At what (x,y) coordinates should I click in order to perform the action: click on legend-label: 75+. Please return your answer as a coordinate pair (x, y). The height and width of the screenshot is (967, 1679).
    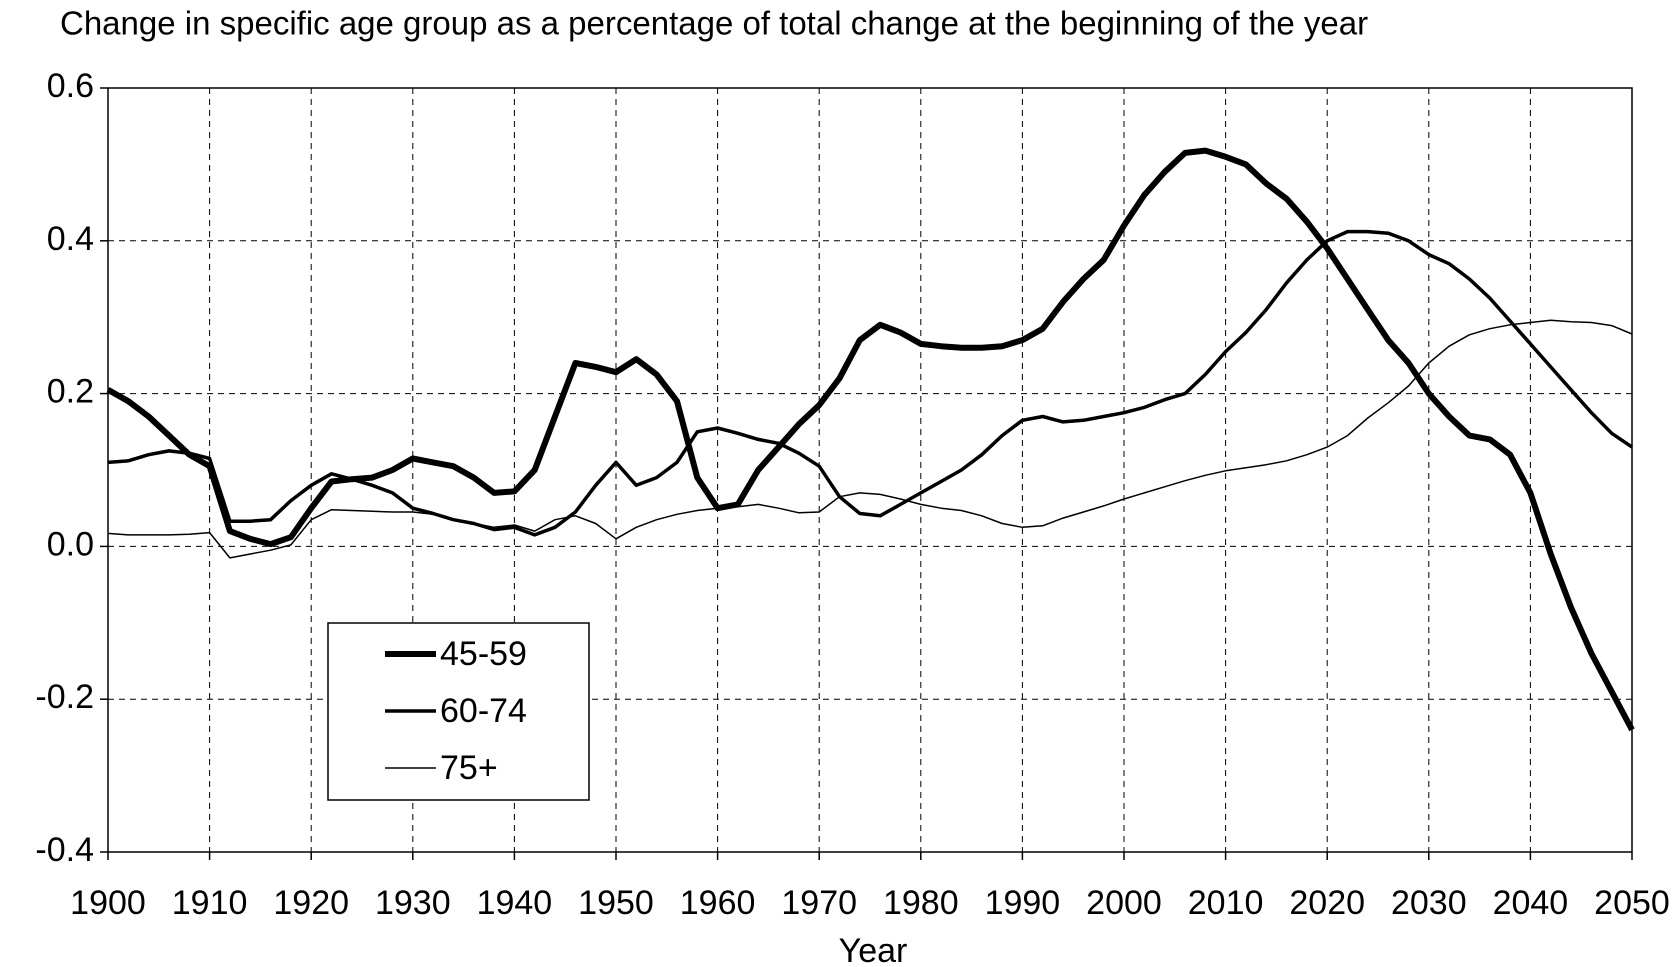
    Looking at the image, I should click on (469, 768).